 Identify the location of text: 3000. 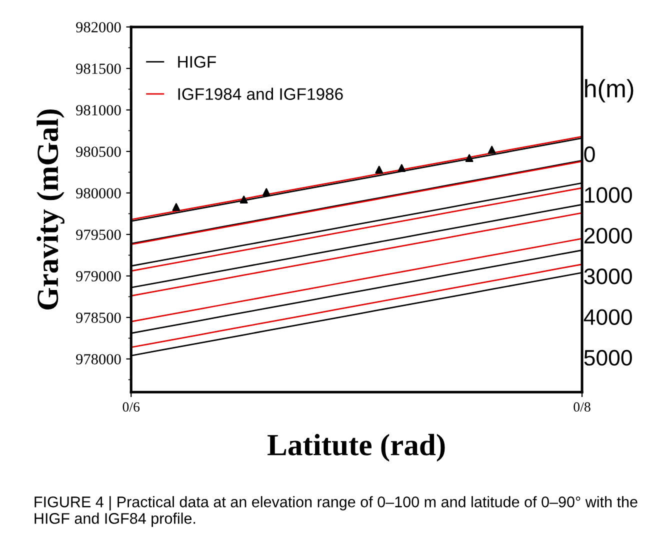
(608, 276).